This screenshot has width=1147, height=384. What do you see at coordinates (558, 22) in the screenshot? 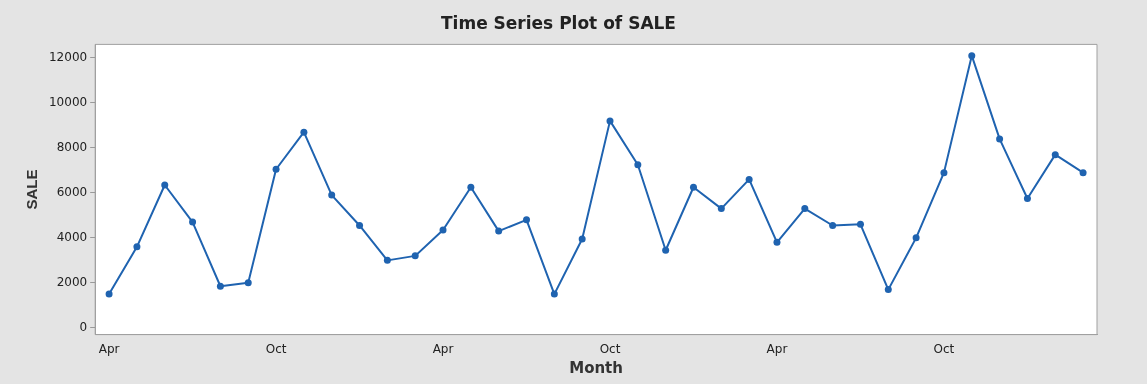
I see `chart-title: Time Series Plot of SALE` at bounding box center [558, 22].